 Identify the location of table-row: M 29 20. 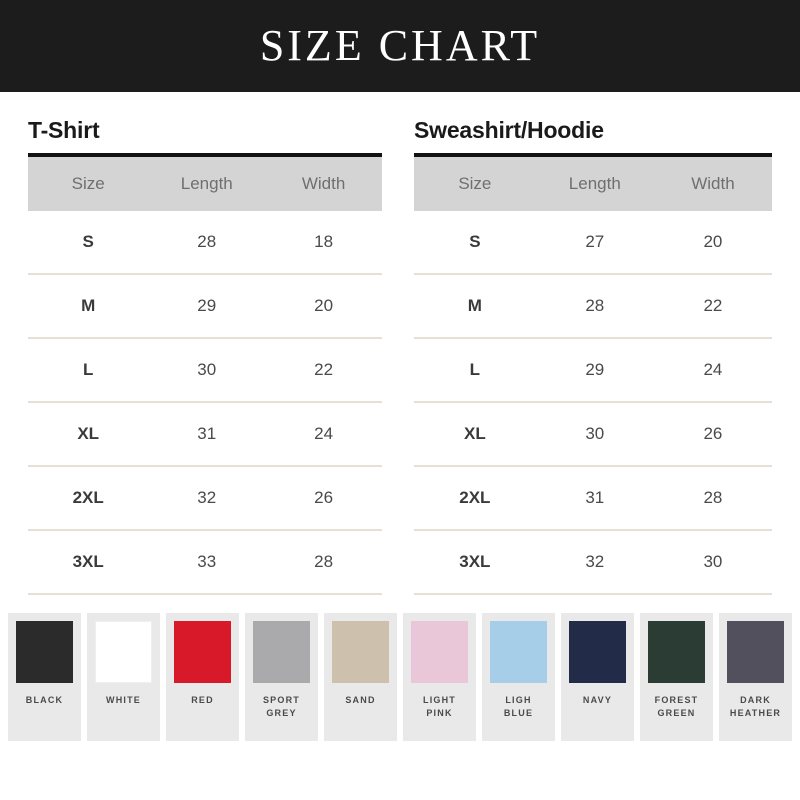
(205, 306).